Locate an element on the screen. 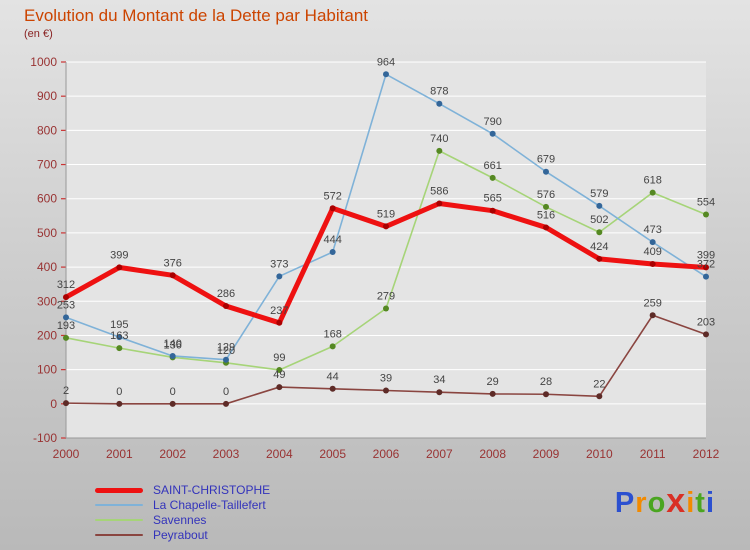 This screenshot has height=550, width=750. svg-text: -100 is located at coordinates (45, 438).